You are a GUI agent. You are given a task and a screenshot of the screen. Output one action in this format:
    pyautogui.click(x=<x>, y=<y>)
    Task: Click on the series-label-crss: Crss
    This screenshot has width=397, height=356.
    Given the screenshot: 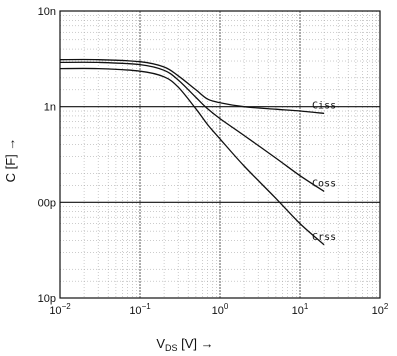 What is the action you would take?
    pyautogui.click(x=324, y=237)
    